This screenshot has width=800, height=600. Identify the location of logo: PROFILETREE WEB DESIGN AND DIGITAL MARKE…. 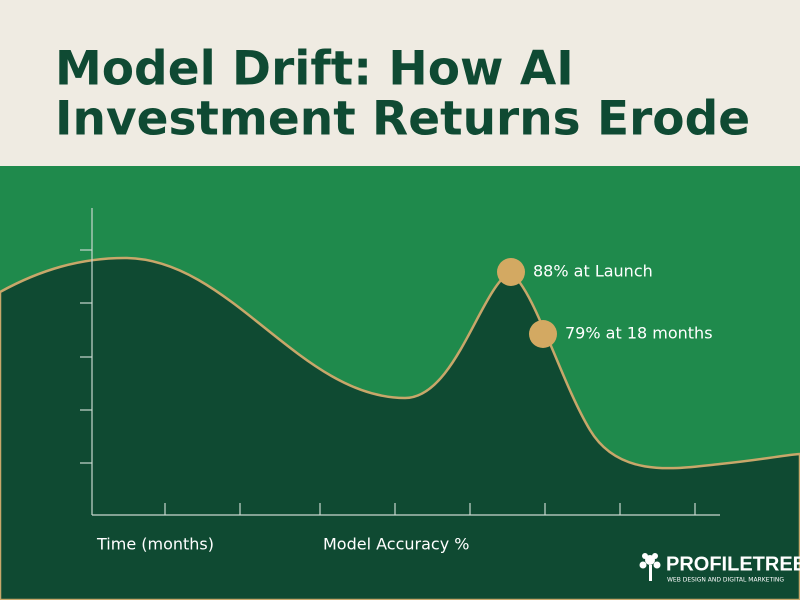
(719, 568).